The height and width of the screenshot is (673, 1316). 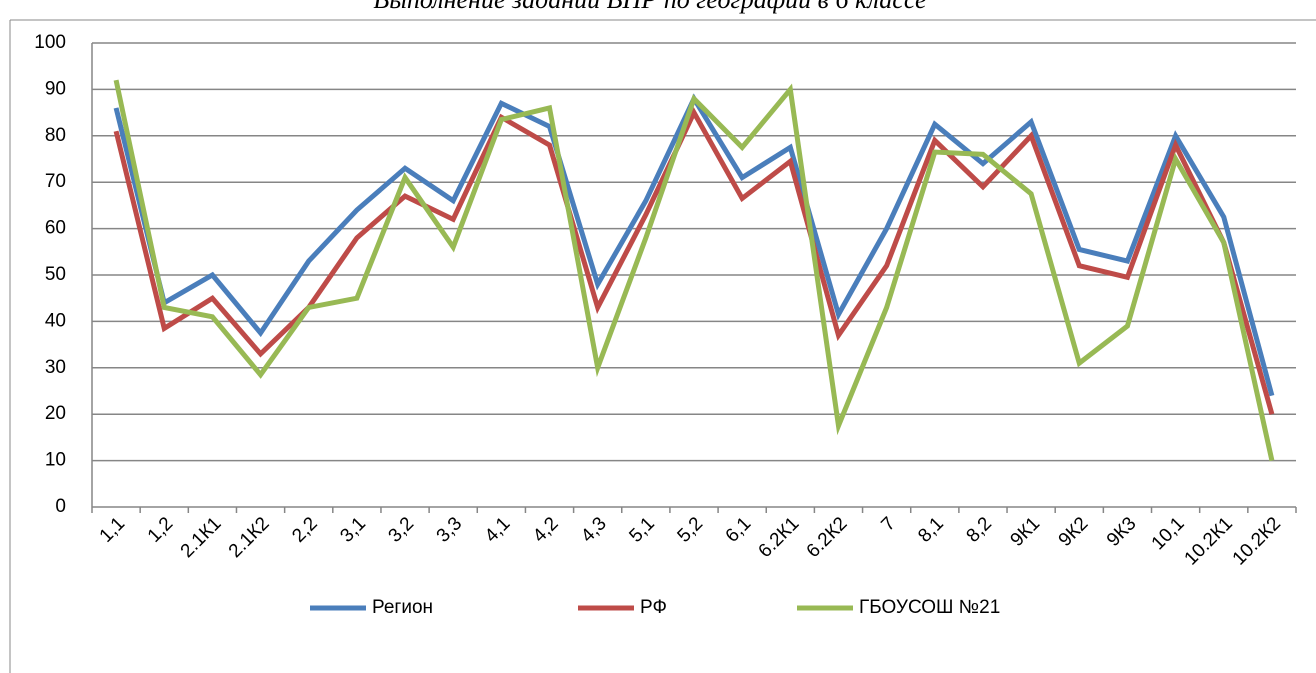 What do you see at coordinates (642, 530) in the screenshot?
I see `x-tick-label: 5,1` at bounding box center [642, 530].